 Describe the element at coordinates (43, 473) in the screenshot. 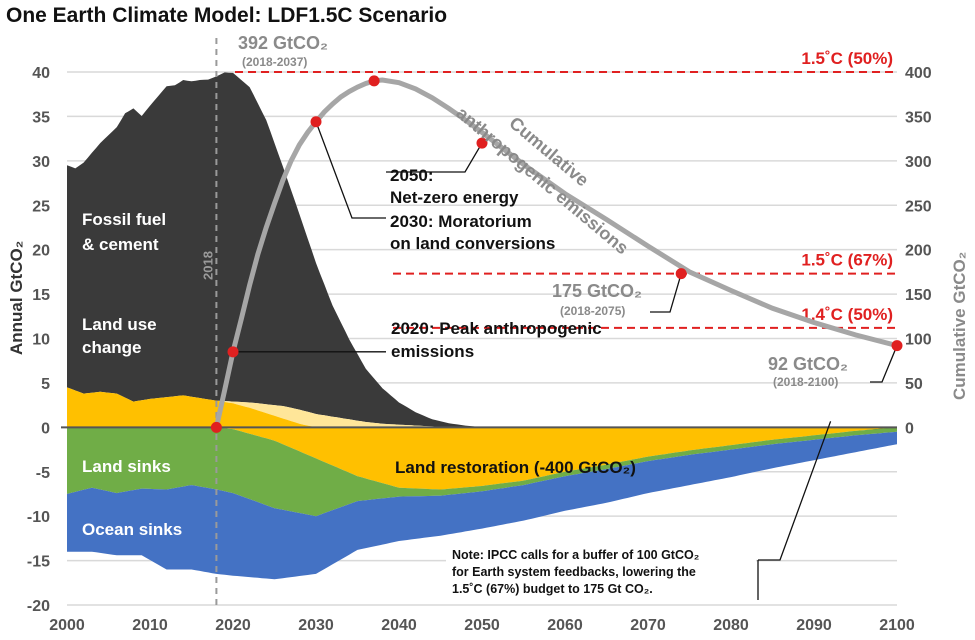

I see `y-tick-label: -5` at that location.